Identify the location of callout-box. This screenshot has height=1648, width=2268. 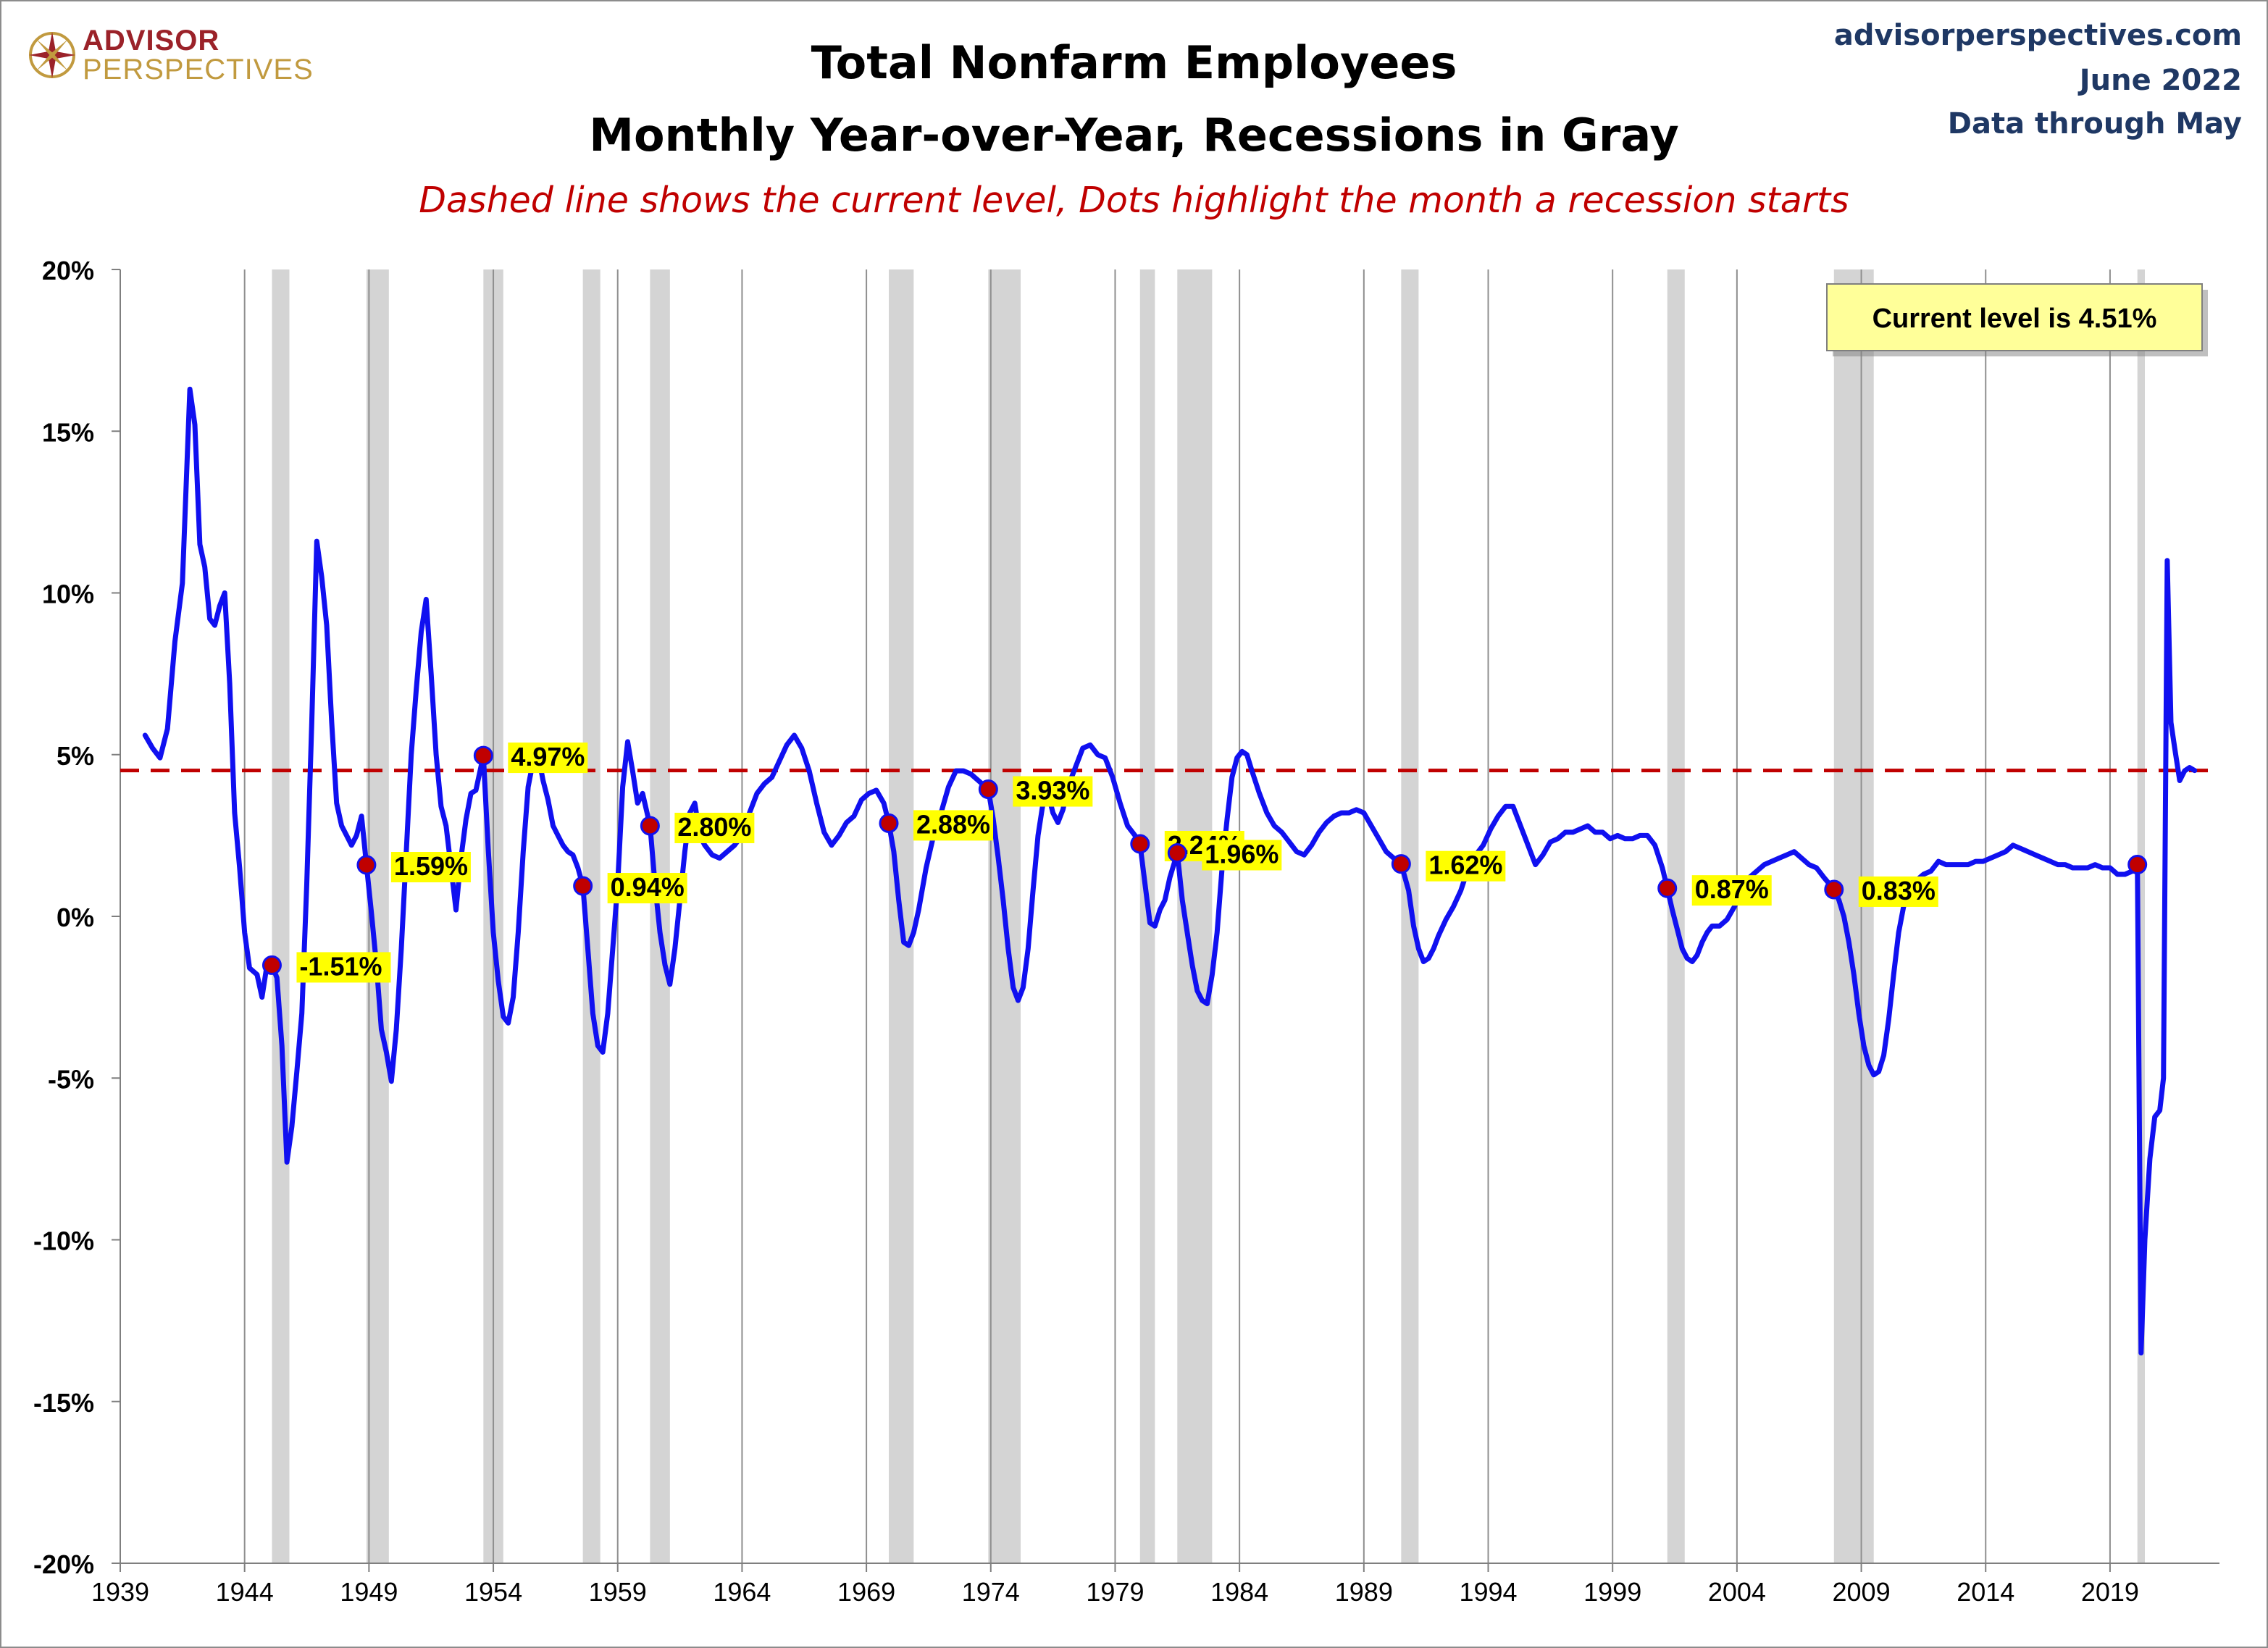
(2015, 317).